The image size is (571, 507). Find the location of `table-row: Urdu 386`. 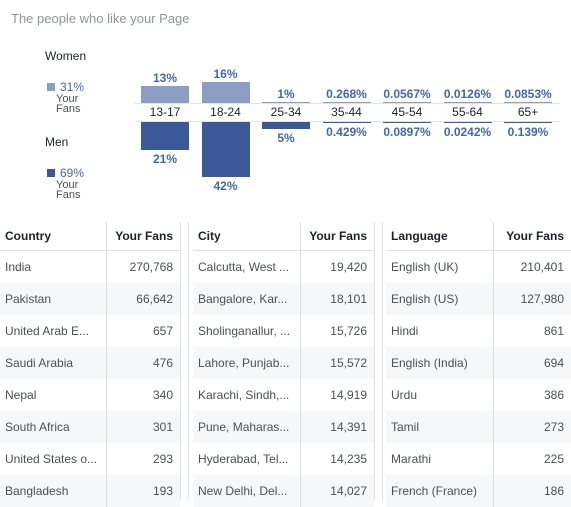

table-row: Urdu 386 is located at coordinates (478, 395).